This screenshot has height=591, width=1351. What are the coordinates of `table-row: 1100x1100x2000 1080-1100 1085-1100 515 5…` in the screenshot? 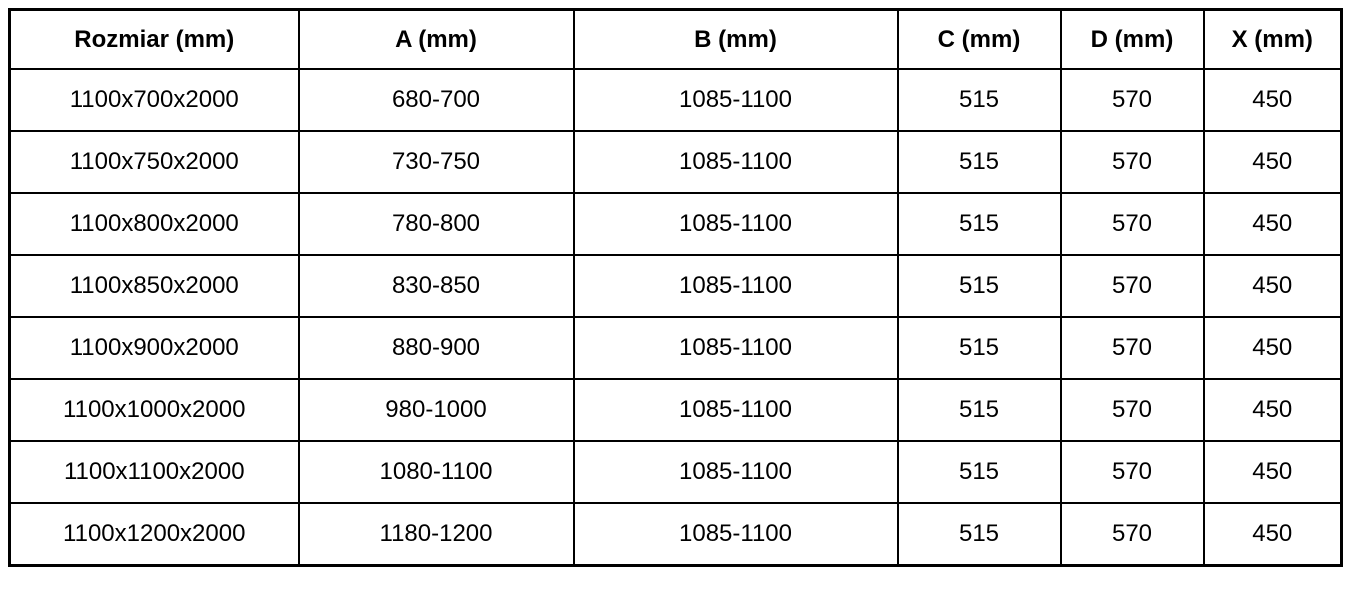 It's located at (675, 472).